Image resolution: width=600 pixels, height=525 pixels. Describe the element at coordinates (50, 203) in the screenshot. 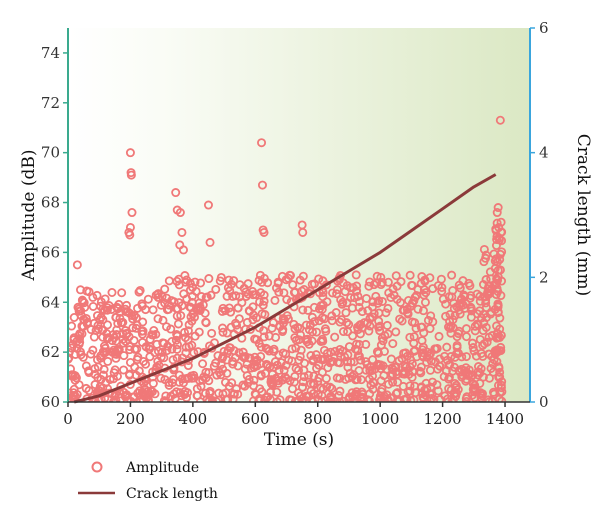

I see `y-left-tick-label: 68` at that location.